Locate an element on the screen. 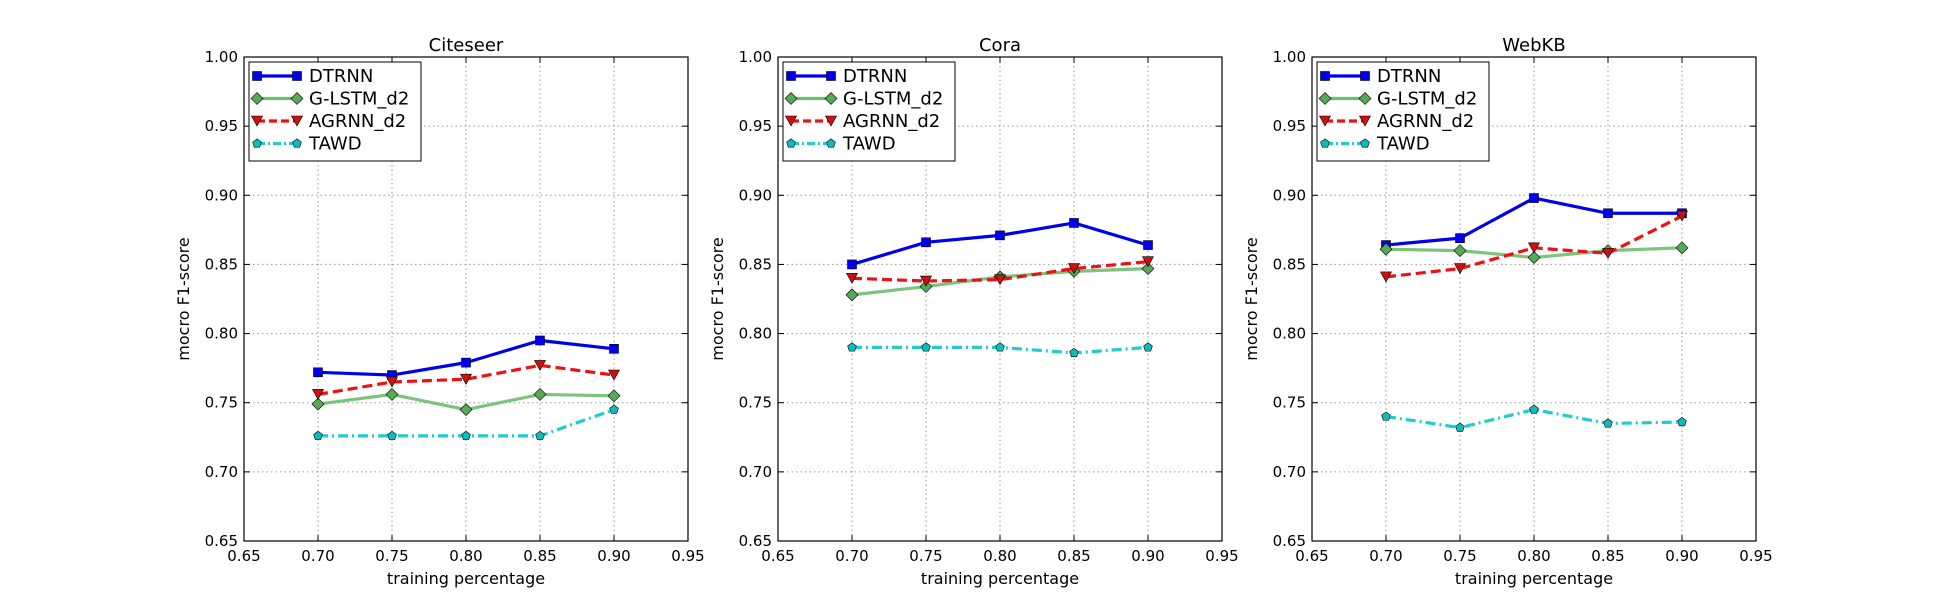 Image resolution: width=1939 pixels, height=600 pixels. y-tick-label: 0.95 is located at coordinates (755, 126).